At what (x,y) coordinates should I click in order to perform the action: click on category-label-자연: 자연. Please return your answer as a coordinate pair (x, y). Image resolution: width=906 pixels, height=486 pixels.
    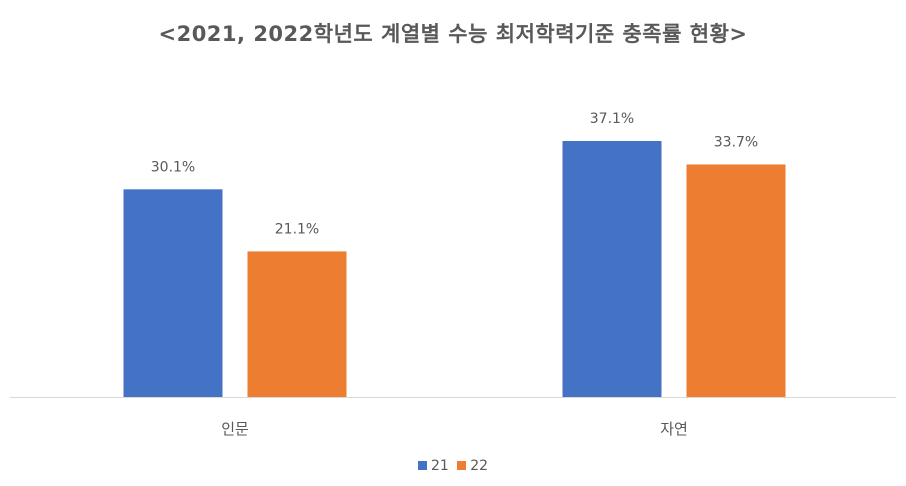
    Looking at the image, I should click on (674, 429).